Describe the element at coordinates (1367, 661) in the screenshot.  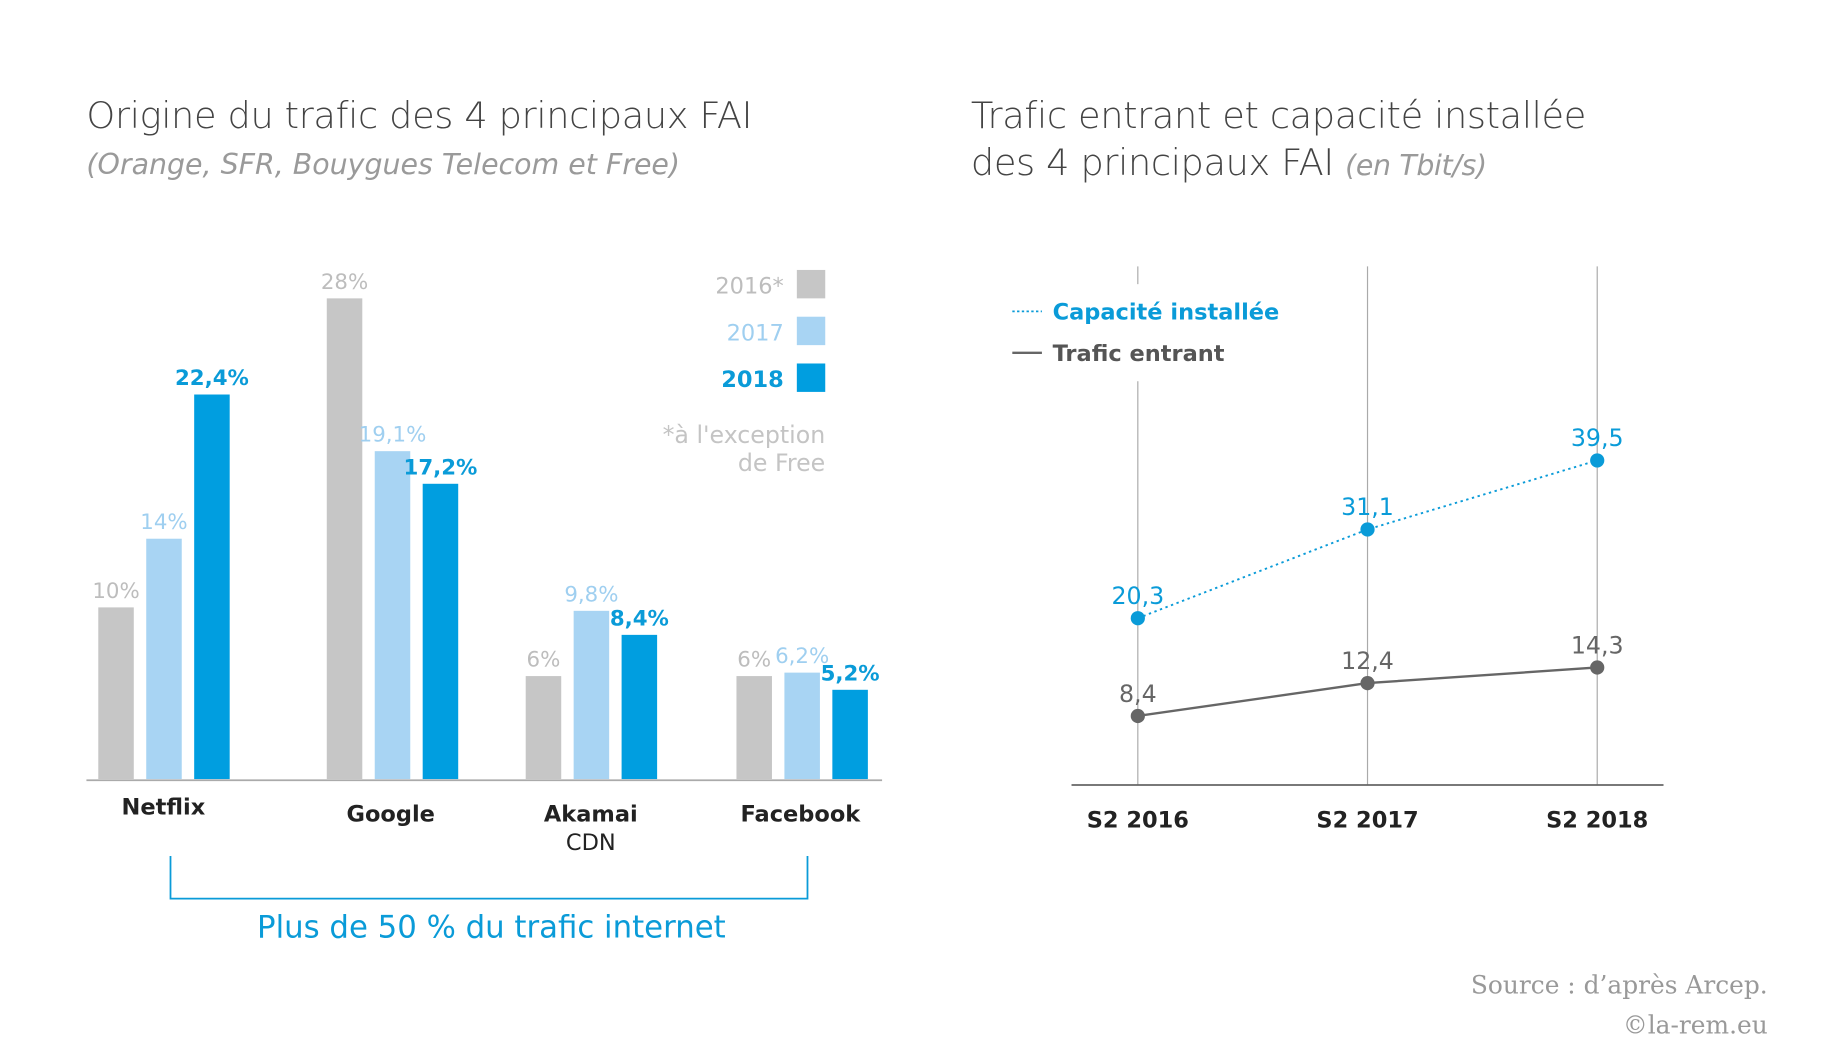
I see `data-label: 12,4` at that location.